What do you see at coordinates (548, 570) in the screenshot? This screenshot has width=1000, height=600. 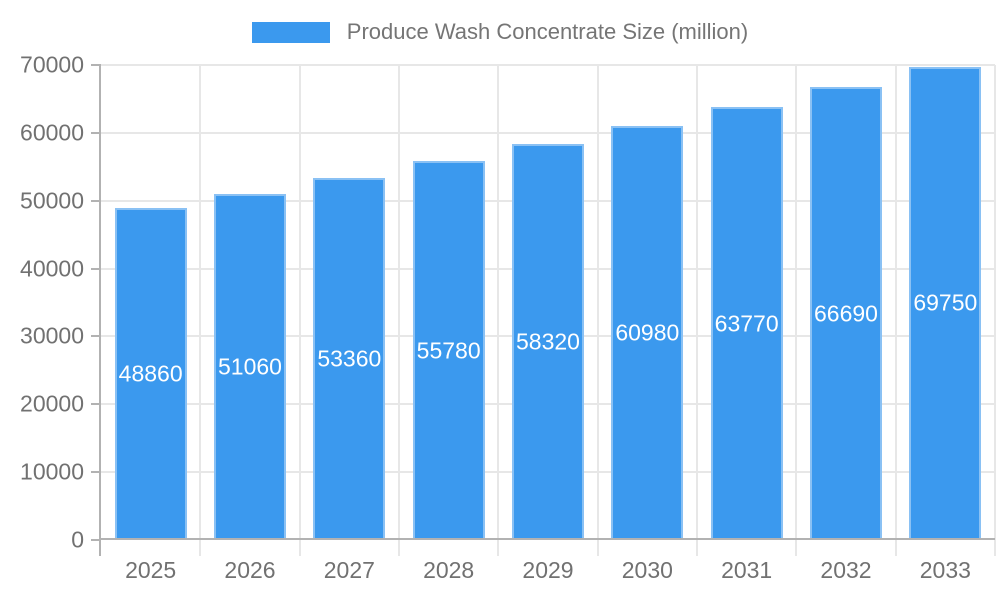 I see `x-axis-tick-label: 2029` at bounding box center [548, 570].